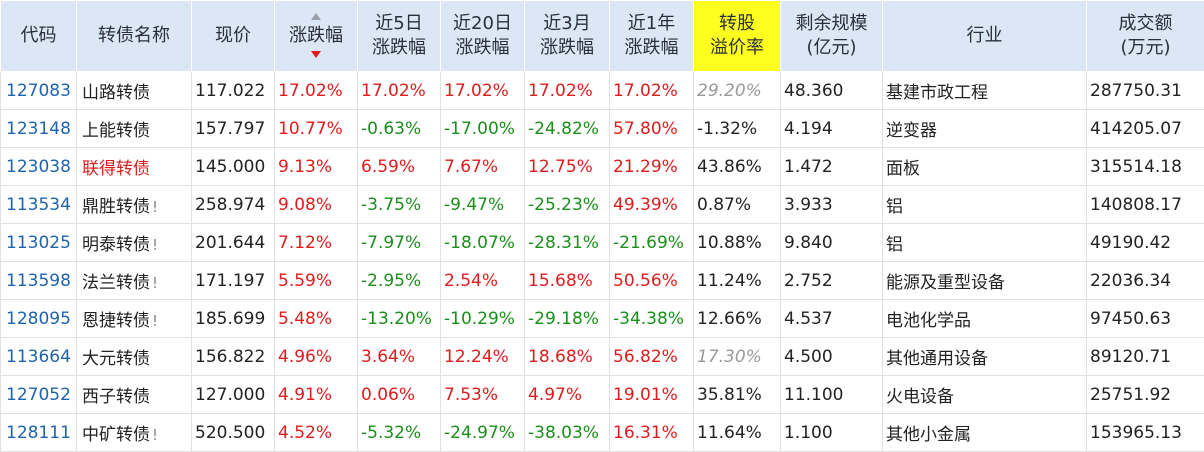  Describe the element at coordinates (831, 48) in the screenshot. I see `header-remain-line2: (亿元)` at that location.